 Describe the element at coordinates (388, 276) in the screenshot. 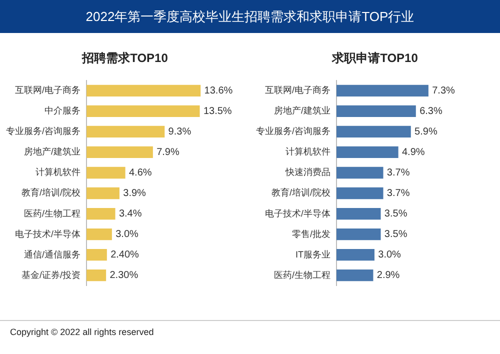

I see `data-label: 2.9%` at that location.